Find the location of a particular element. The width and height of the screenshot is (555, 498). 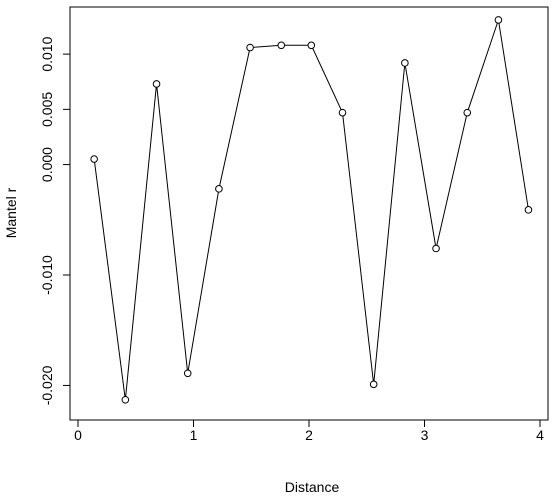

x-axis-label: Distance is located at coordinates (312, 487).